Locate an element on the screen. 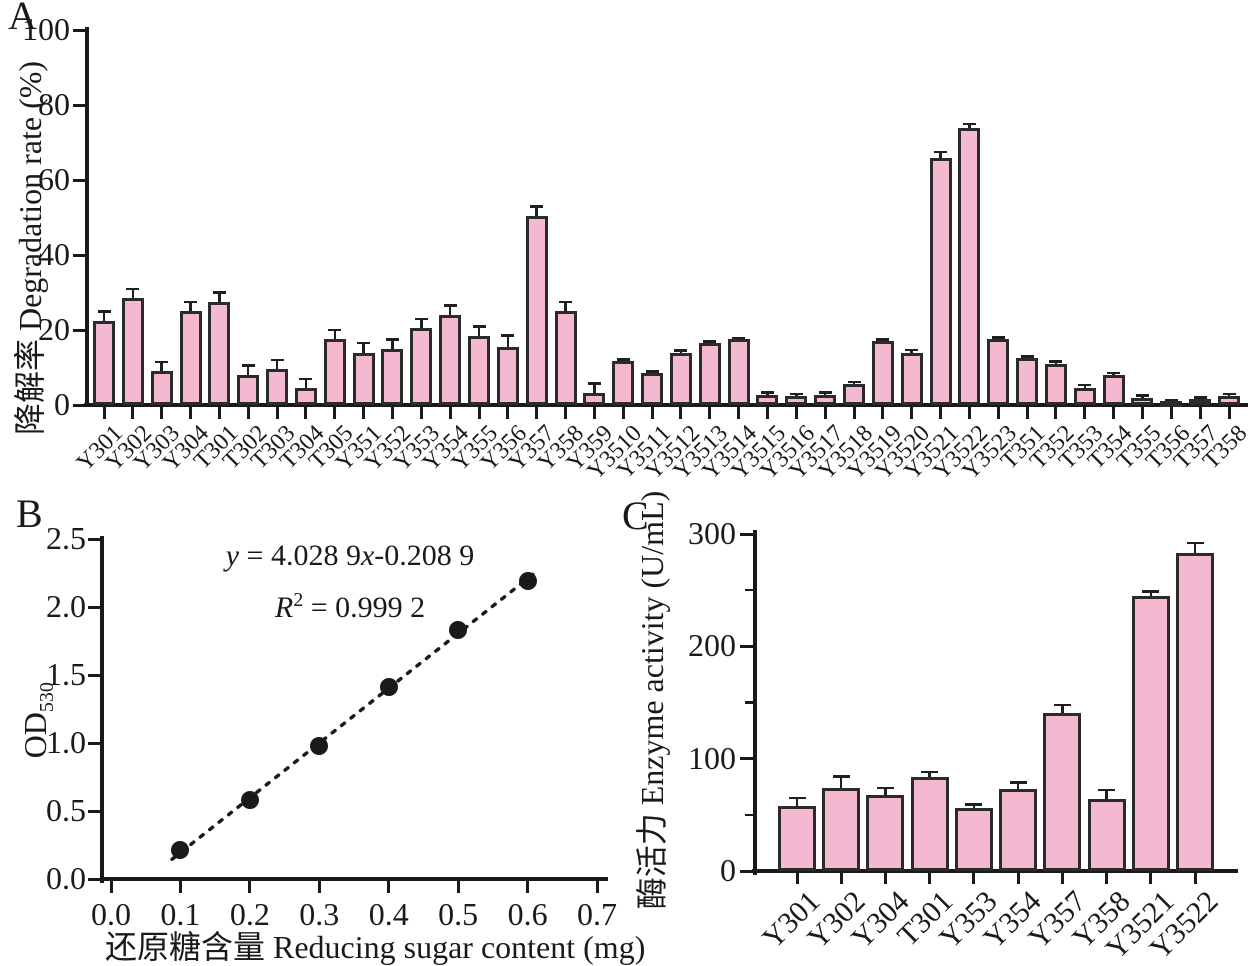 The height and width of the screenshot is (966, 1250). y-minor-tick is located at coordinates (749, 590).